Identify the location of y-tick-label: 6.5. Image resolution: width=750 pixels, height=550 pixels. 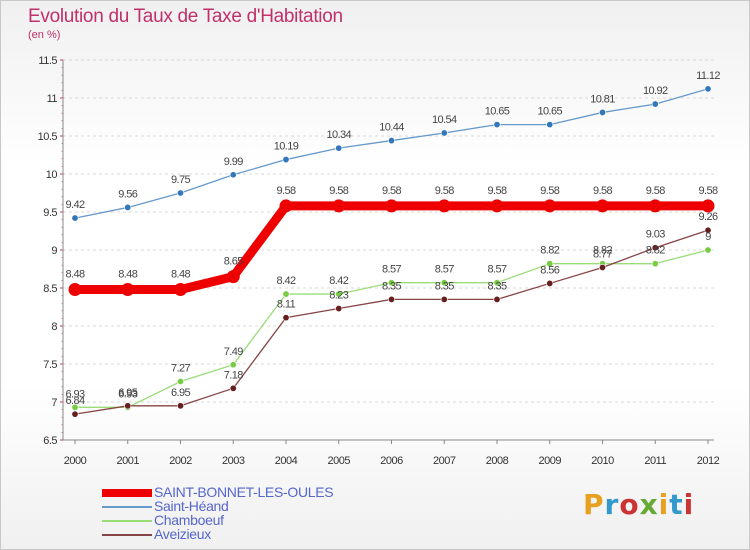
(50, 441).